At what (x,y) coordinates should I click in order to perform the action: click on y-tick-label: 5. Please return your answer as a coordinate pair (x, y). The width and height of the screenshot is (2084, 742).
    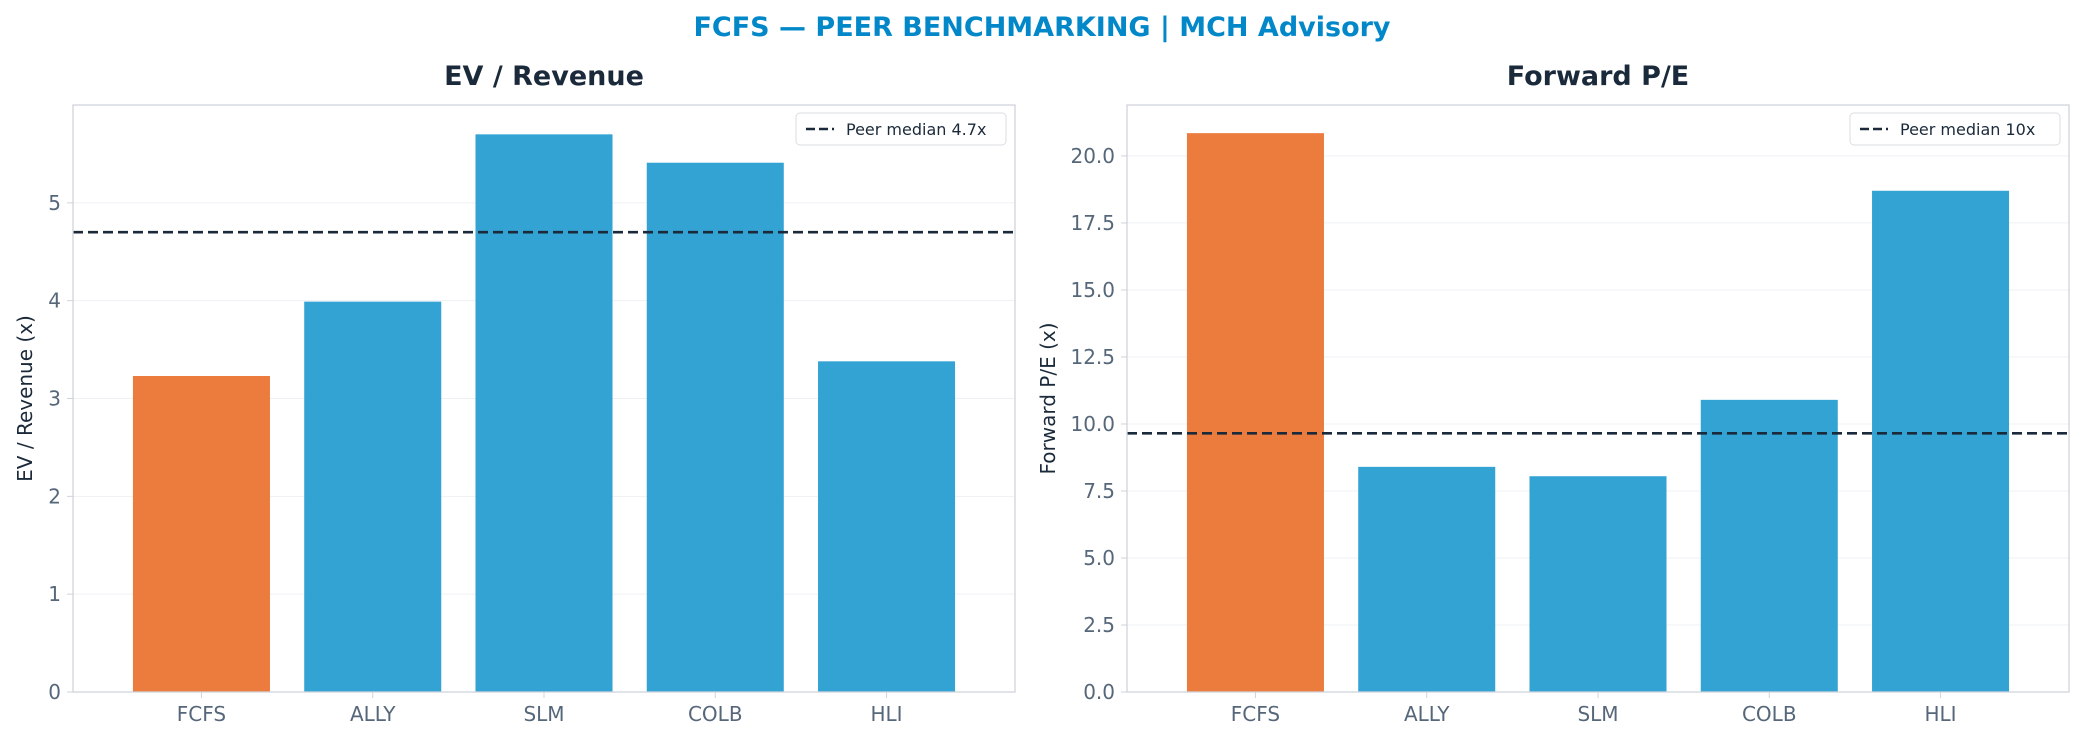
    Looking at the image, I should click on (54, 203).